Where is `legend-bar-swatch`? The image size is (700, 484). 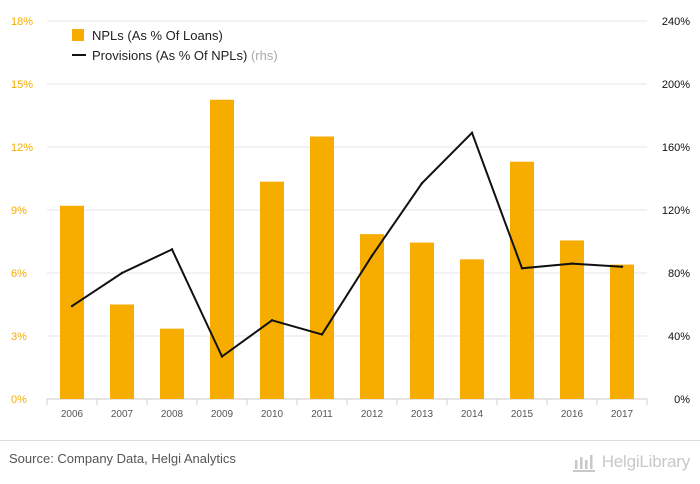 legend-bar-swatch is located at coordinates (78, 35).